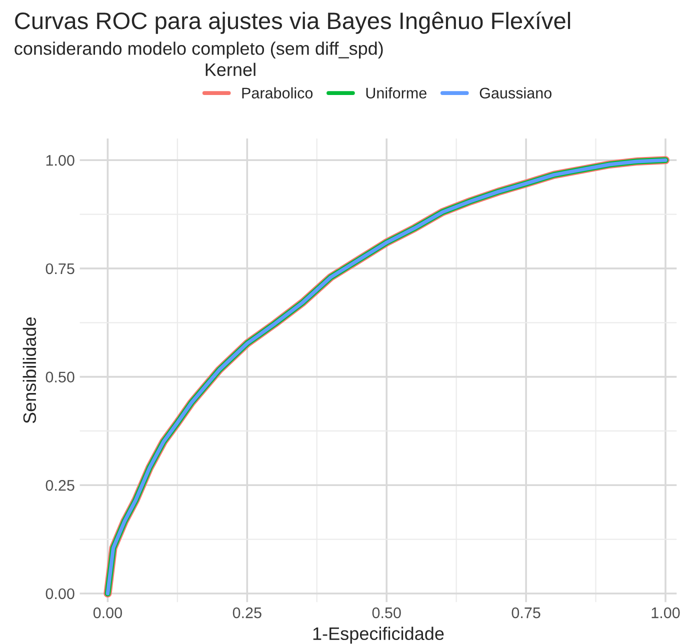  What do you see at coordinates (60, 160) in the screenshot?
I see `y-tick-label: 1.00` at bounding box center [60, 160].